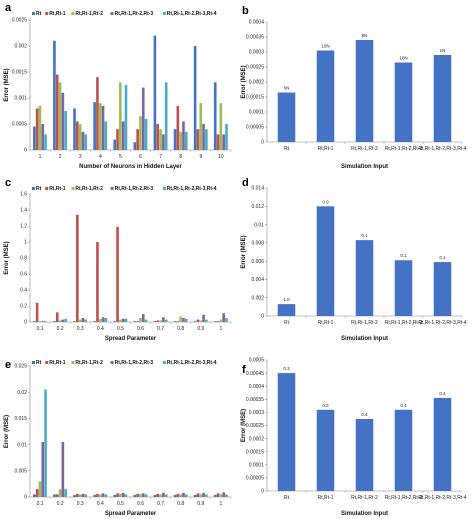 This screenshot has height=519, width=474. I want to click on legend-entry: Rt,Rt-1,Rt-2,Rt-3,Rt-4, so click(192, 363).